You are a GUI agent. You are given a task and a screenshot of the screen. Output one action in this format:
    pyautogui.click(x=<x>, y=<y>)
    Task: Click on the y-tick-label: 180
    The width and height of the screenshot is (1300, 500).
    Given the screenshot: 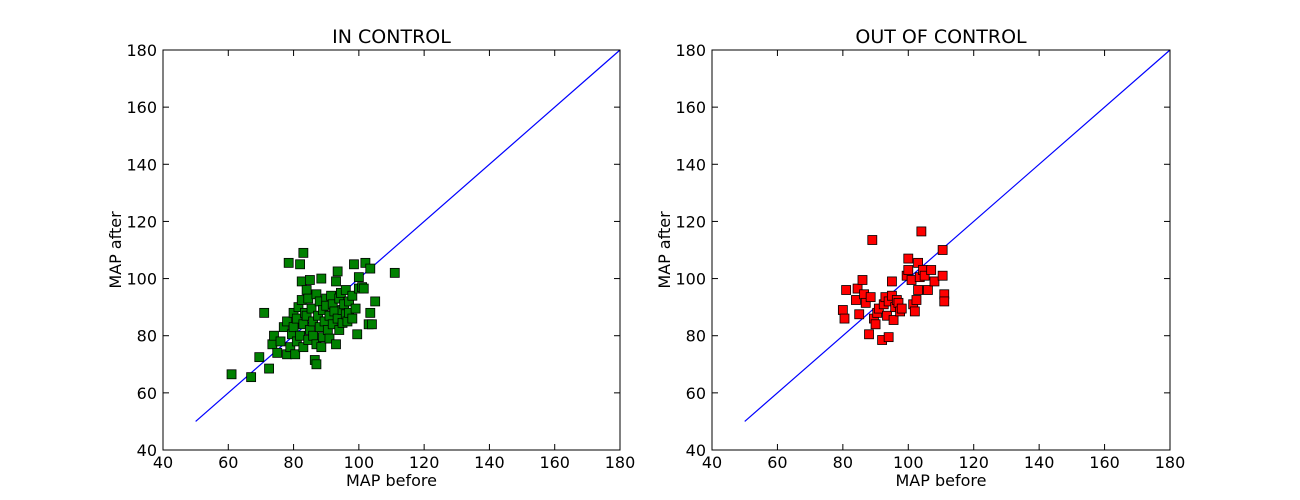 What is the action you would take?
    pyautogui.click(x=141, y=50)
    